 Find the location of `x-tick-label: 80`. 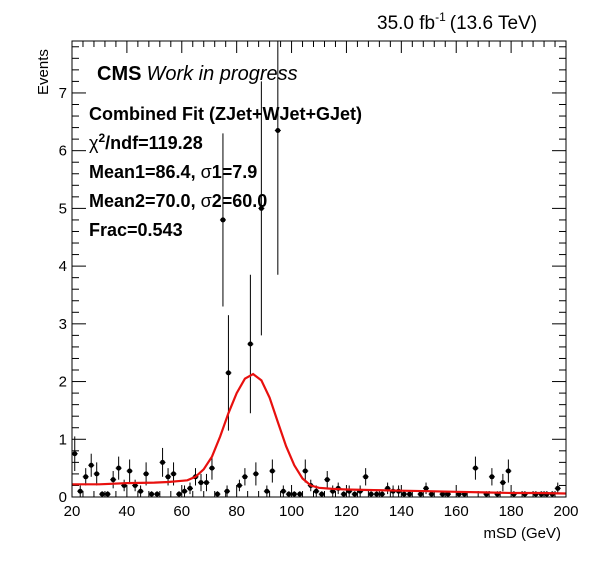

x-tick-label: 80 is located at coordinates (236, 511).